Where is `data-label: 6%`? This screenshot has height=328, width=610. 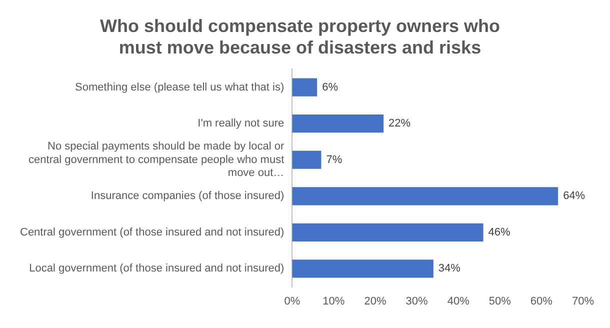
data-label: 6% is located at coordinates (330, 87).